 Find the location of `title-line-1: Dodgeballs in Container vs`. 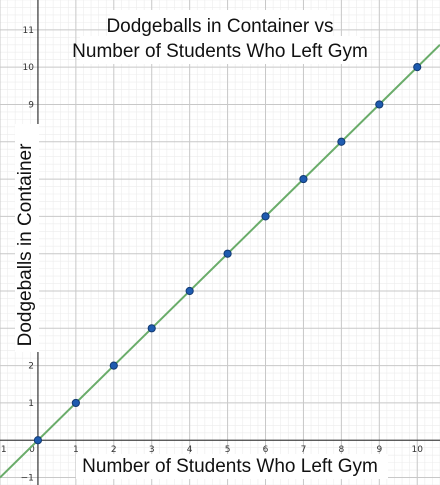

title-line-1: Dodgeballs in Container vs is located at coordinates (219, 26).